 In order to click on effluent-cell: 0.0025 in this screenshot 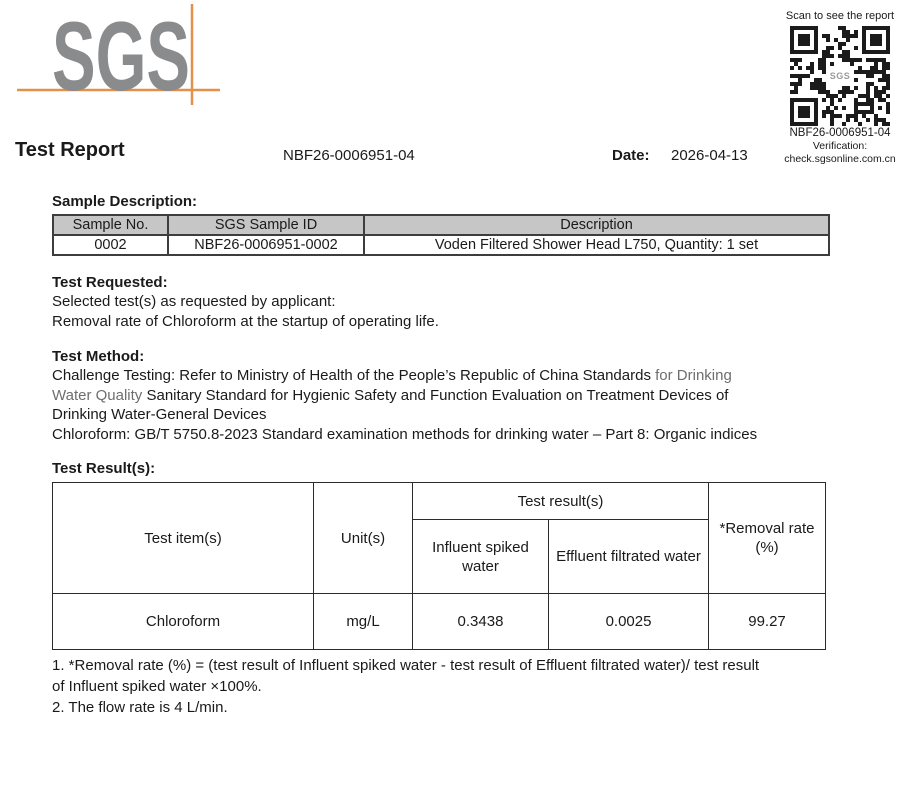, I will do `click(628, 621)`.